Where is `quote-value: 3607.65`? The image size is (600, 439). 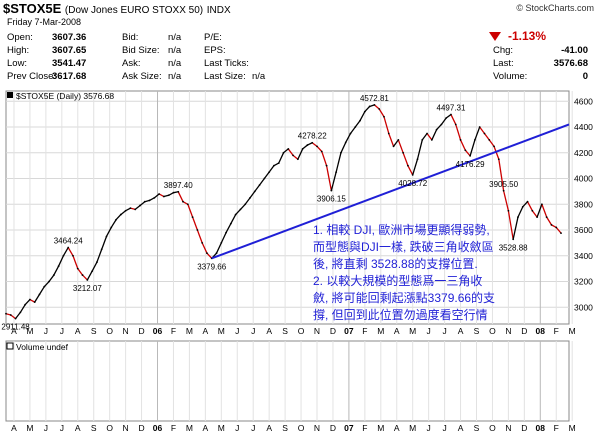 quote-value: 3607.65 is located at coordinates (69, 50).